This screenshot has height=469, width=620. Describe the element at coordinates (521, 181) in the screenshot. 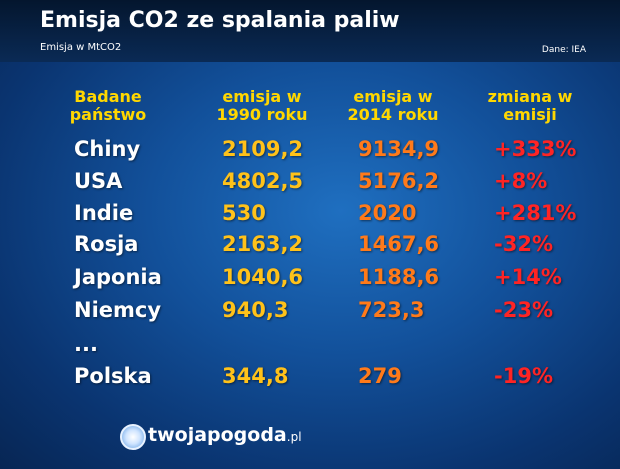

I see `cell-value: +8%` at that location.